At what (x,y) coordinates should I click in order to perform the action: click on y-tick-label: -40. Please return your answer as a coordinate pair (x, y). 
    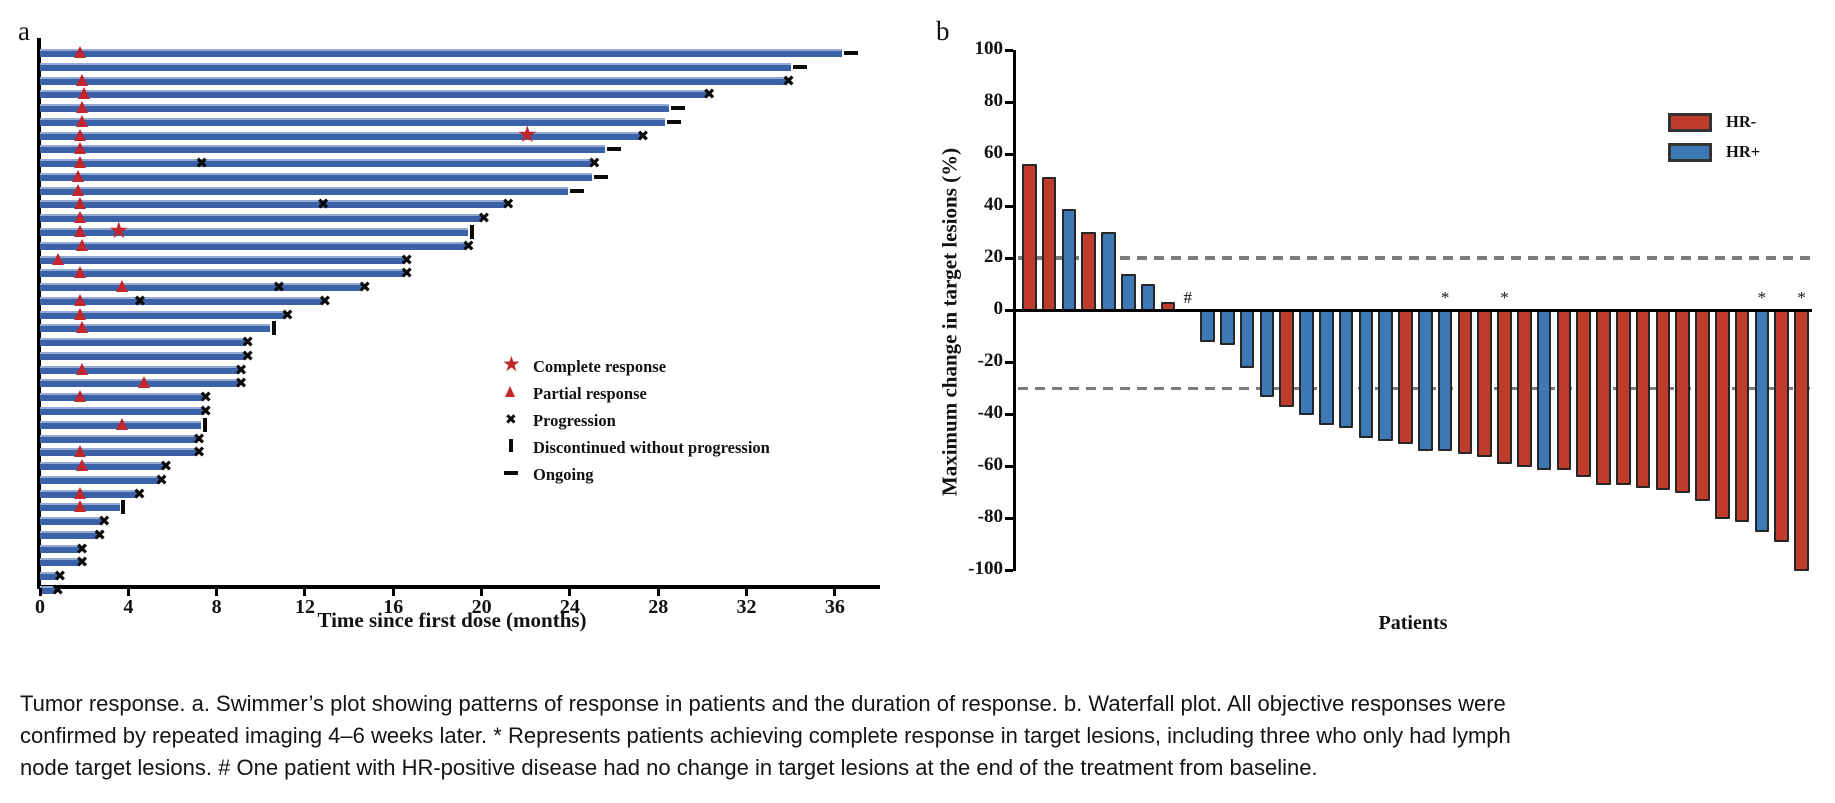
    Looking at the image, I should click on (990, 412).